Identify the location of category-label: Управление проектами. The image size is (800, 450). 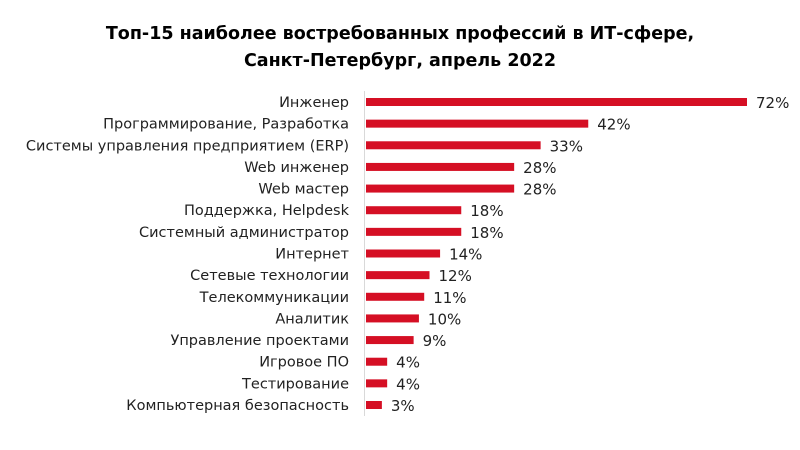
(259, 341).